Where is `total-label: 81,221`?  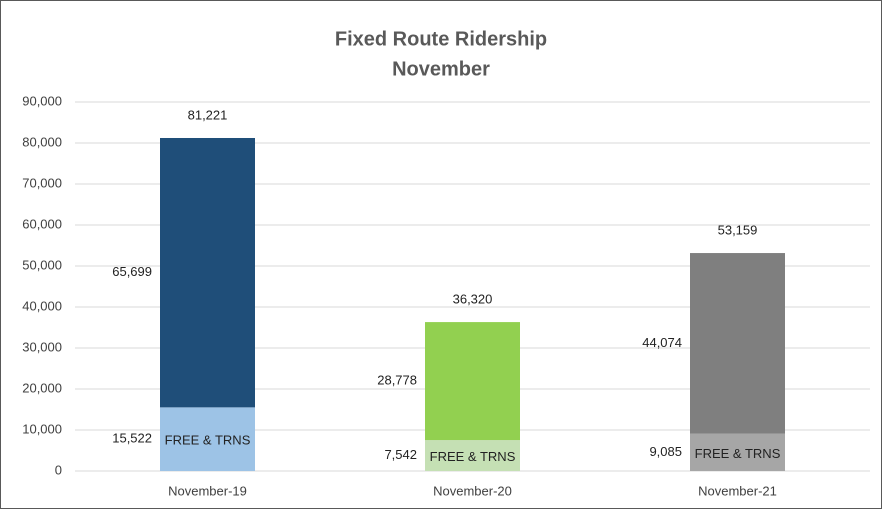
total-label: 81,221 is located at coordinates (208, 114).